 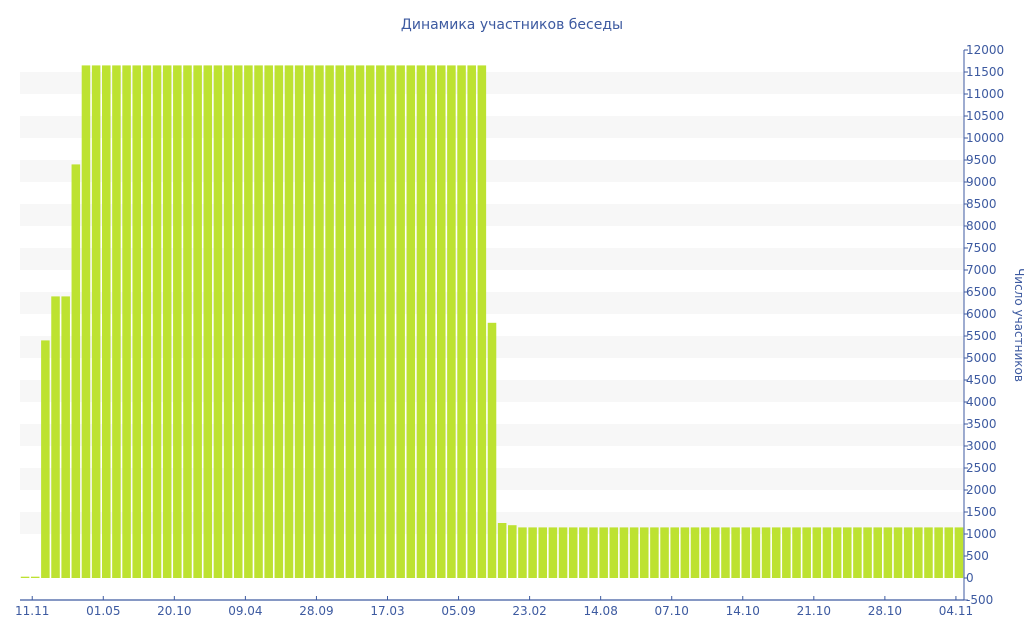 What do you see at coordinates (981, 226) in the screenshot?
I see `y-tick-label: 8000` at bounding box center [981, 226].